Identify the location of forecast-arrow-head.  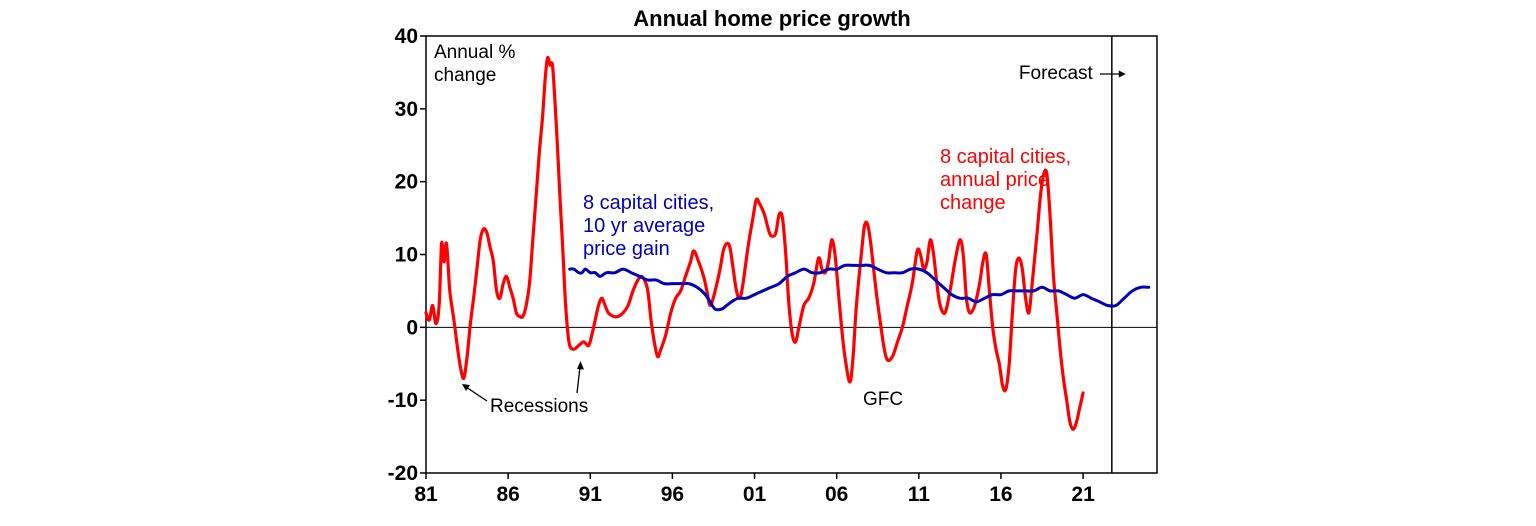
(1122, 74).